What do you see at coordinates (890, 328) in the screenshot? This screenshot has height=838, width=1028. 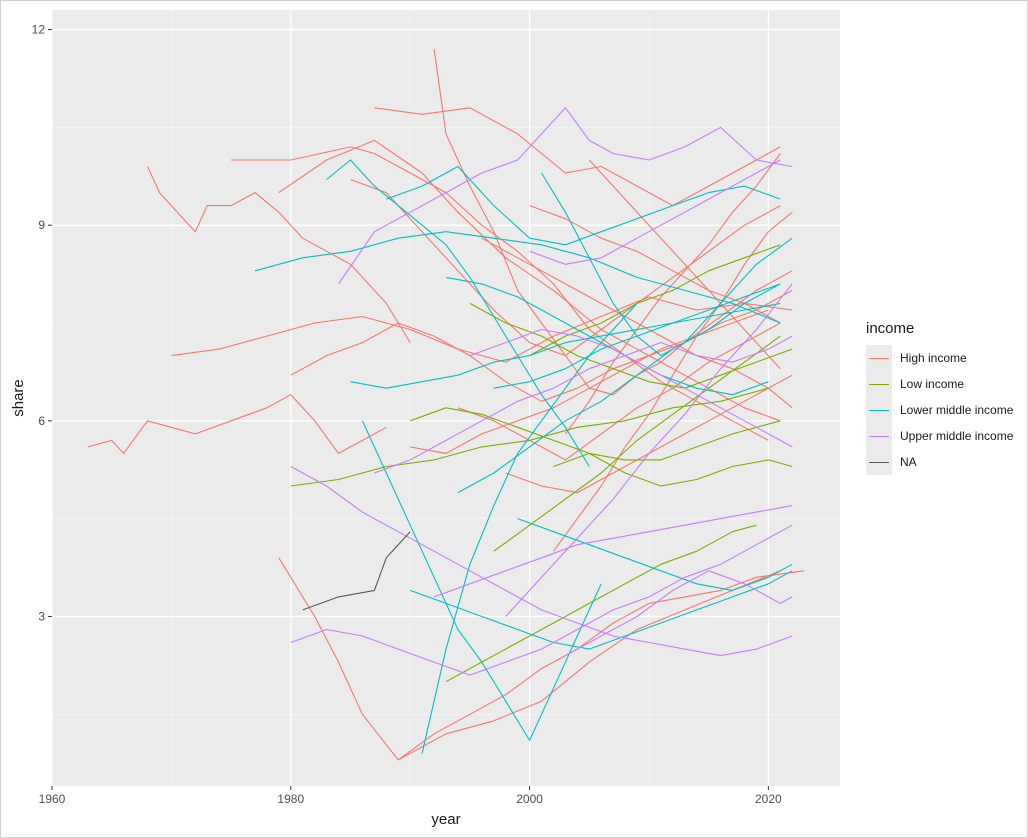 I see `legend-title: income` at bounding box center [890, 328].